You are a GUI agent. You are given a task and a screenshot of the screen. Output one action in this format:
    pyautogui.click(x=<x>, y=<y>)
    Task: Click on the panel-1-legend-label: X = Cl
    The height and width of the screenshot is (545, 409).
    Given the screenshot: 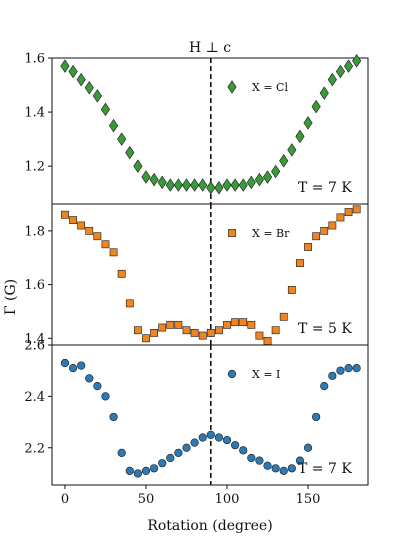 What is the action you would take?
    pyautogui.click(x=270, y=87)
    